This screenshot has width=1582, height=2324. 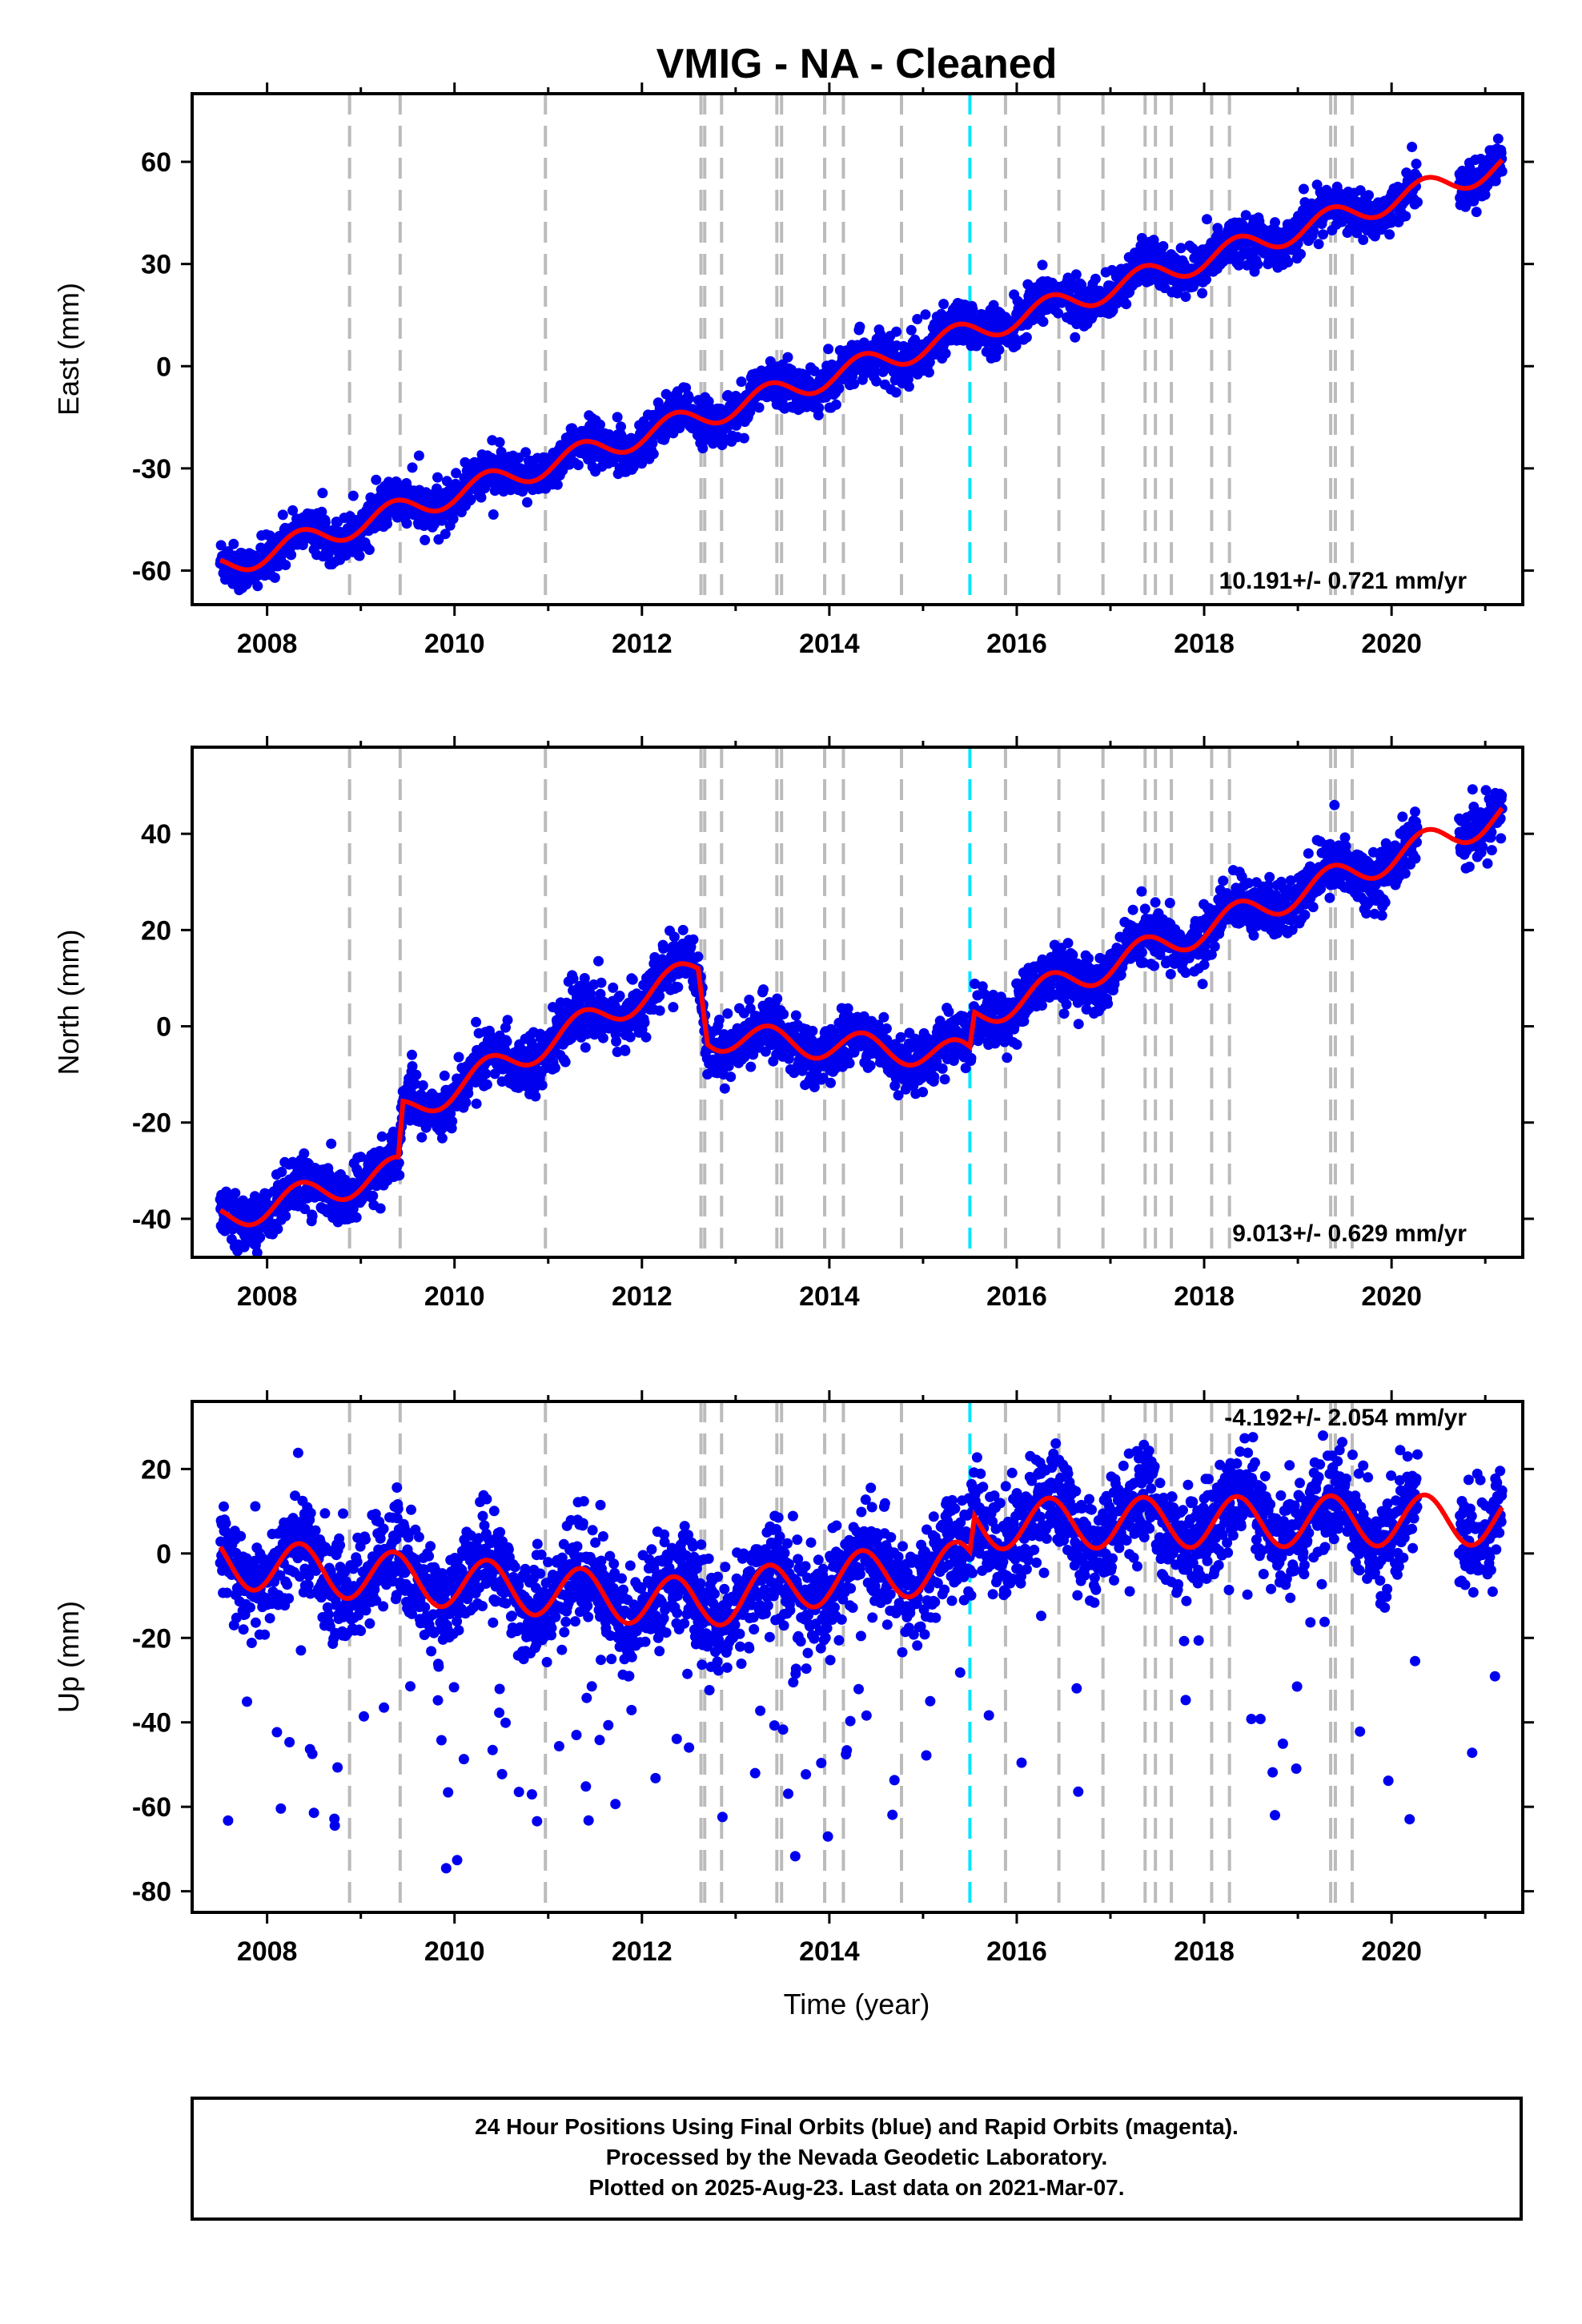 What do you see at coordinates (643, 644) in the screenshot?
I see `x-tick-label: 2012` at bounding box center [643, 644].